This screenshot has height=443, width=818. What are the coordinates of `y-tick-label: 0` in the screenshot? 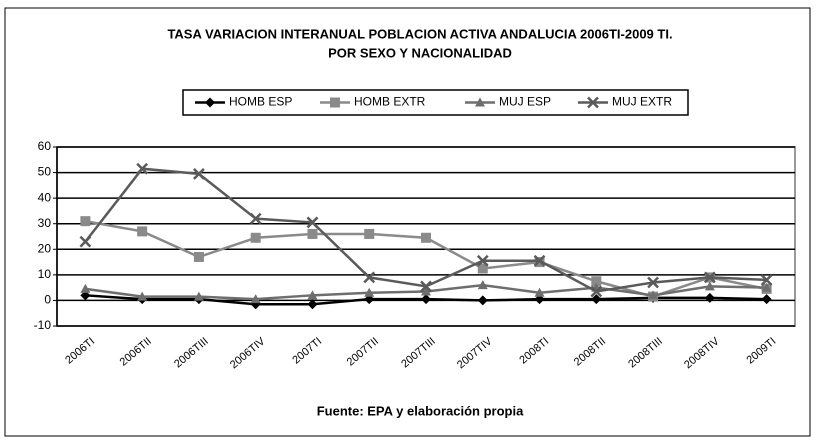 It's located at (47, 300).